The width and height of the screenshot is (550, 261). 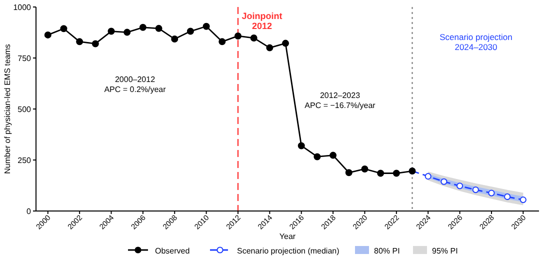 I want to click on annotation: 2012–2023 APC = −16.7%/year, so click(x=340, y=100).